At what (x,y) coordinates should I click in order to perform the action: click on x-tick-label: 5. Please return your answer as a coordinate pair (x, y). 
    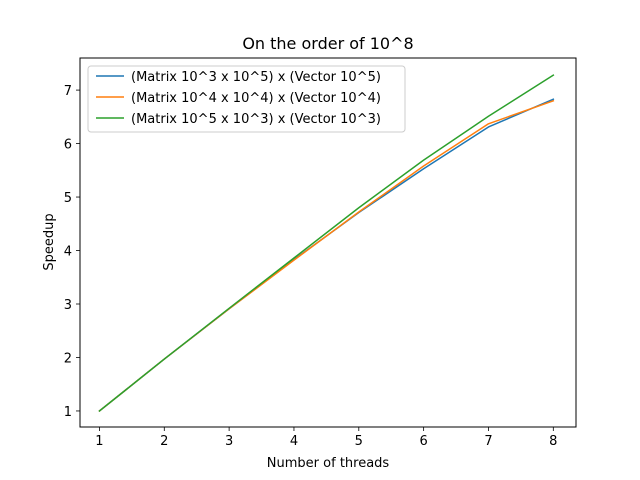
    Looking at the image, I should click on (359, 441).